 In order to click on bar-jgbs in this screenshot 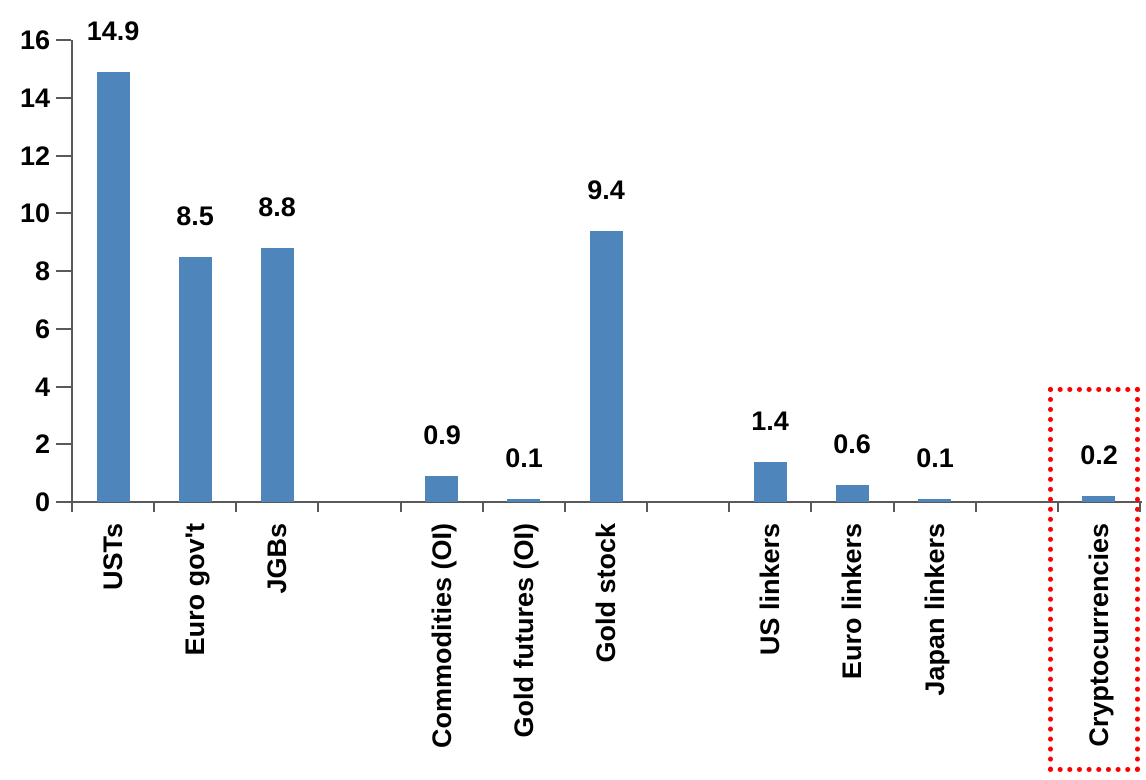, I will do `click(277, 375)`.